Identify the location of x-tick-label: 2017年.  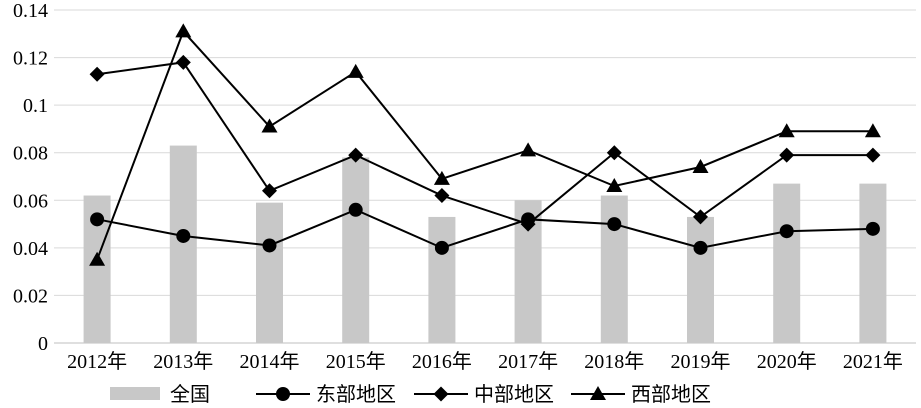
(528, 361).